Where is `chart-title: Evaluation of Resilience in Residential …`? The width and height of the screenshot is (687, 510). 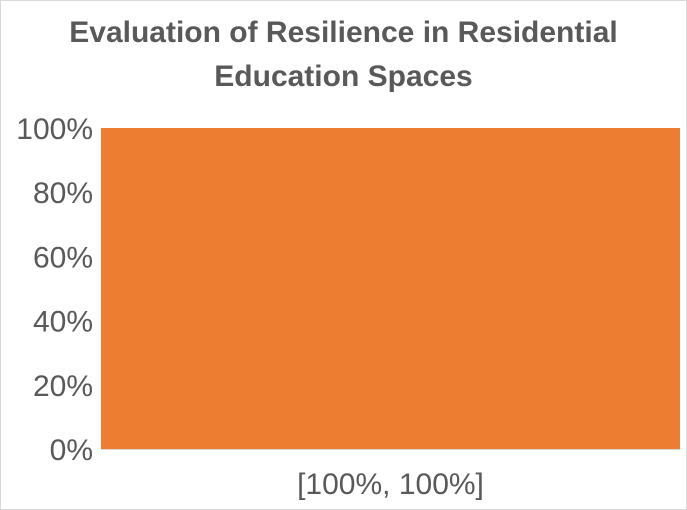
chart-title: Evaluation of Resilience in Residential … is located at coordinates (343, 54).